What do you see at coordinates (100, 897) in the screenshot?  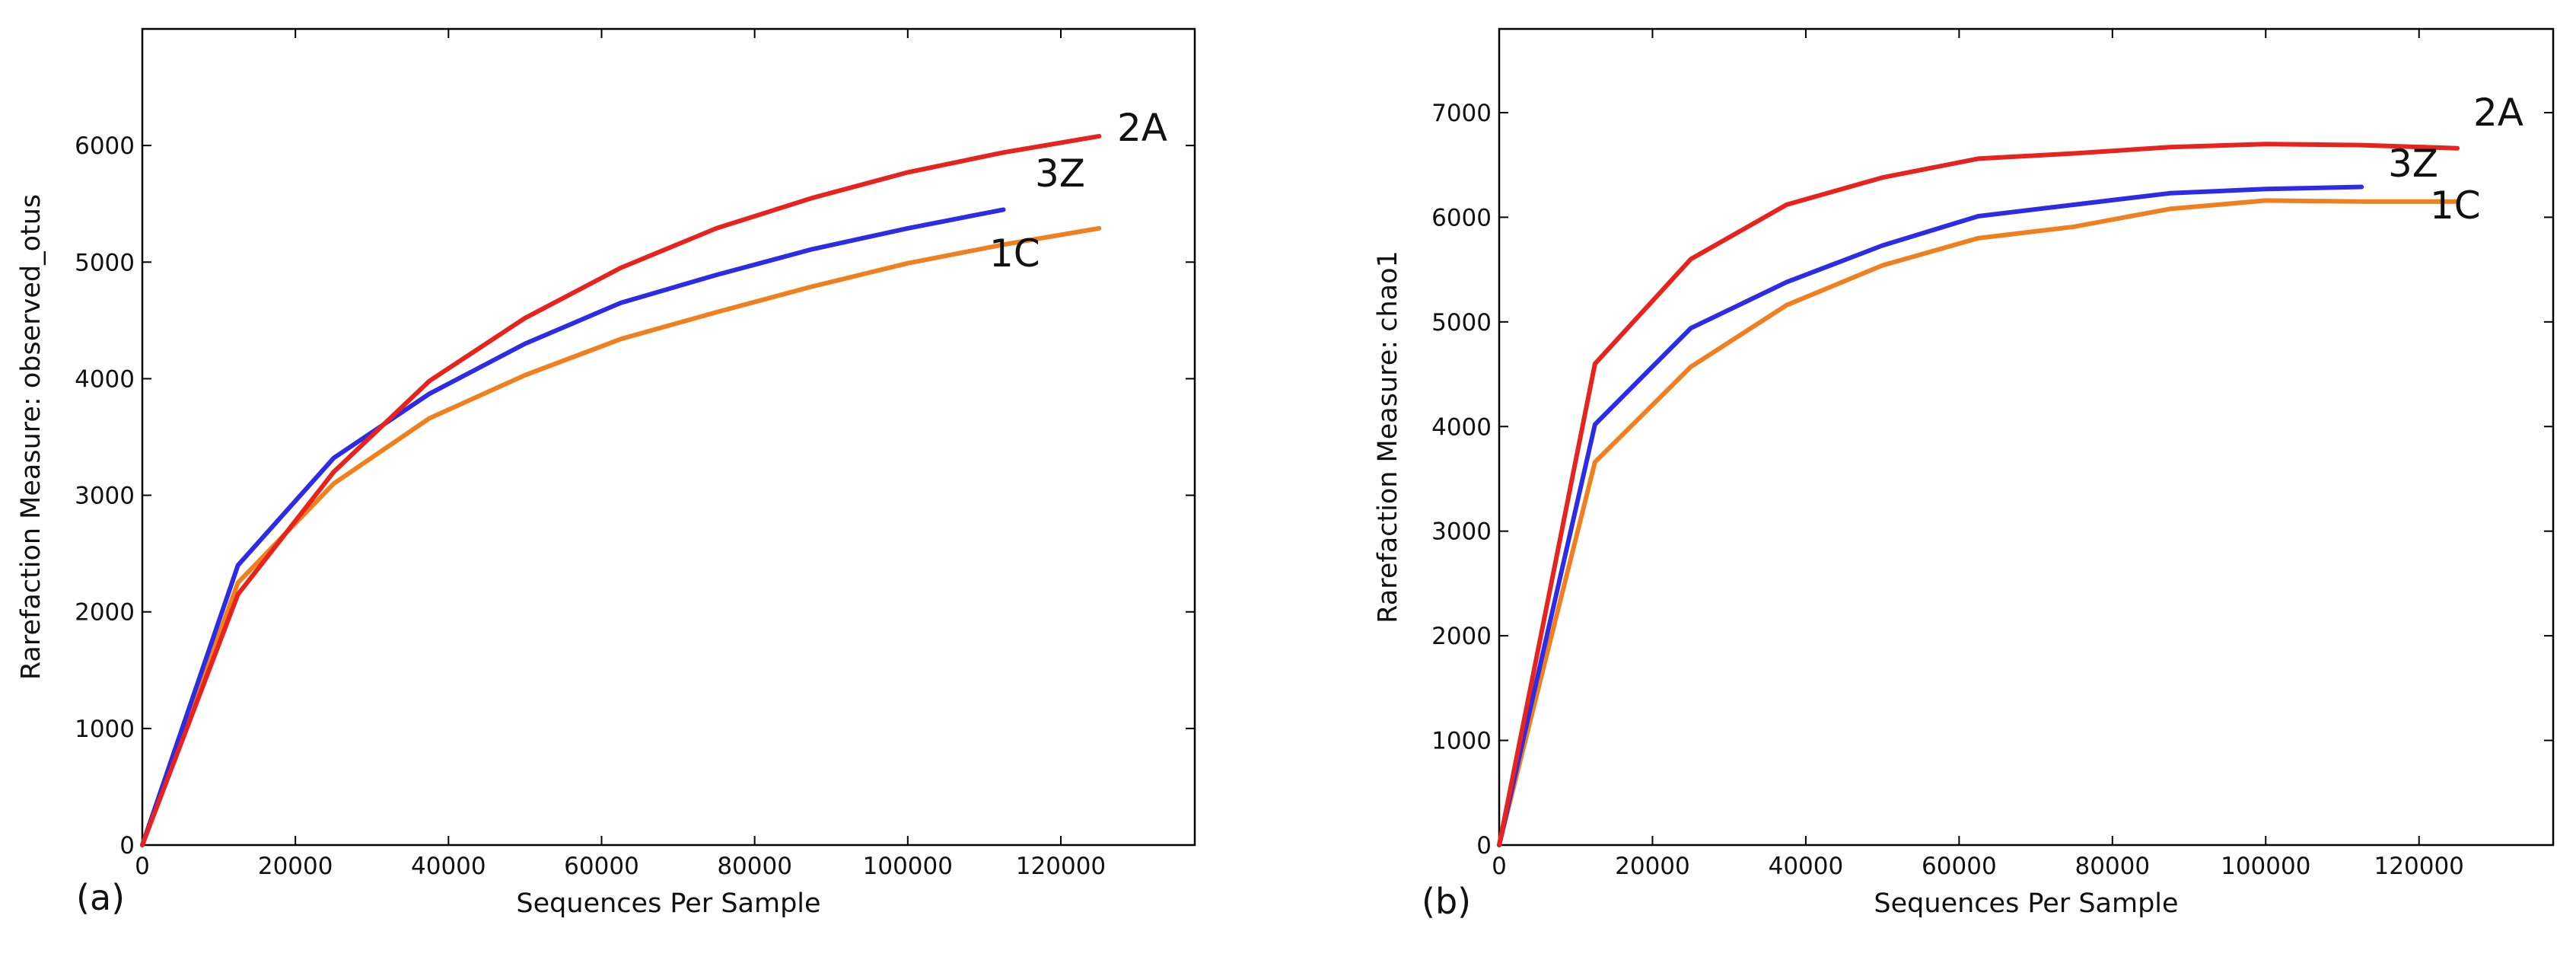 I see `panel-label: (a)` at bounding box center [100, 897].